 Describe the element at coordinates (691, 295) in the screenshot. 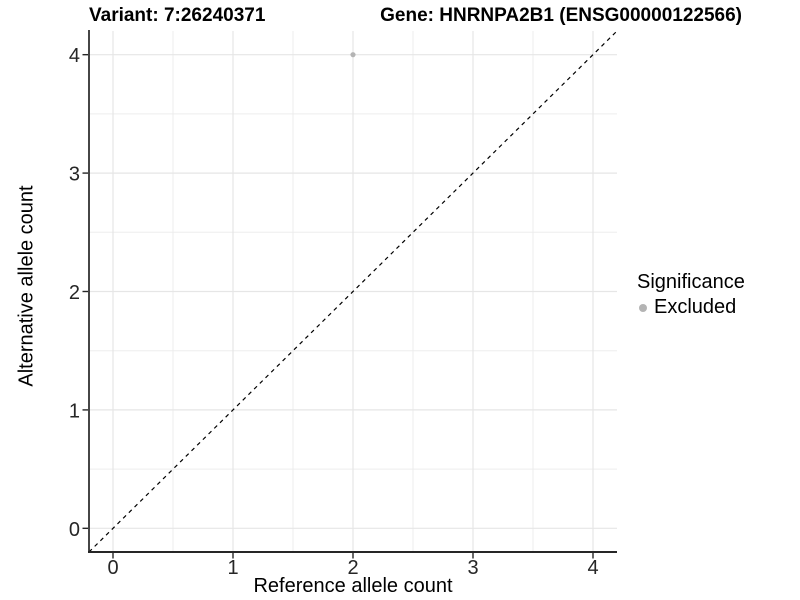

I see `legend: Significance Excluded` at that location.